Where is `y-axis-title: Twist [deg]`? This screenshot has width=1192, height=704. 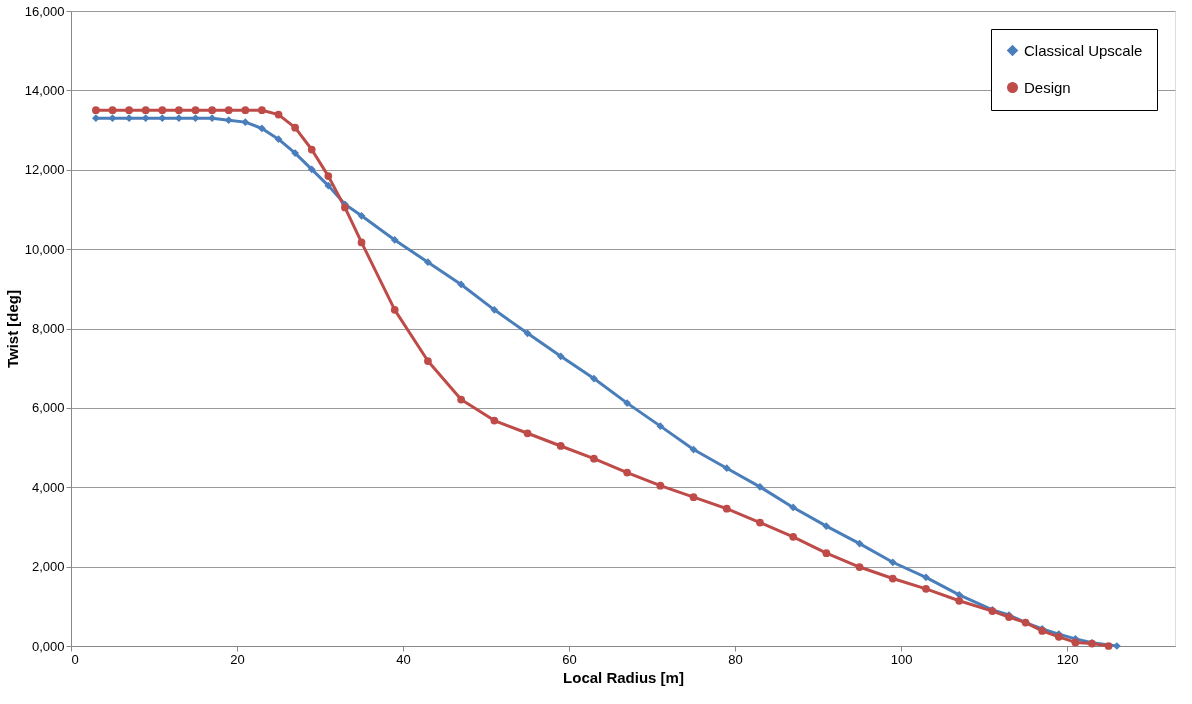
y-axis-title: Twist [deg] is located at coordinates (12, 329).